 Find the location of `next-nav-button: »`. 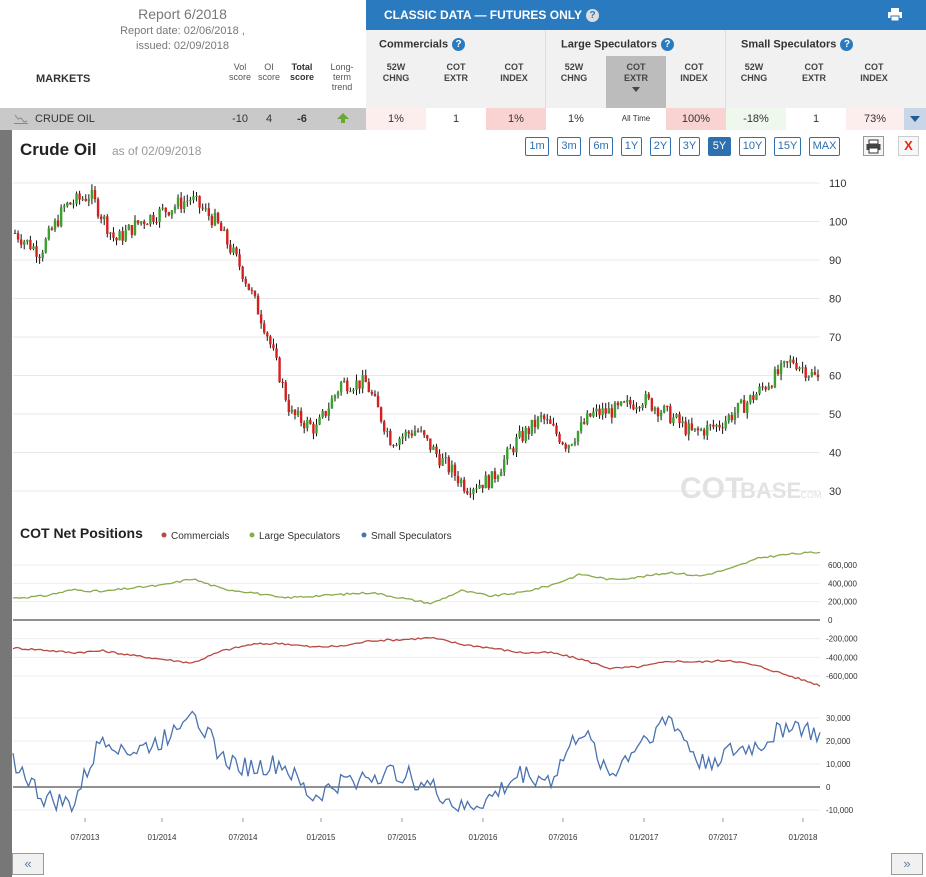

next-nav-button: » is located at coordinates (907, 864).